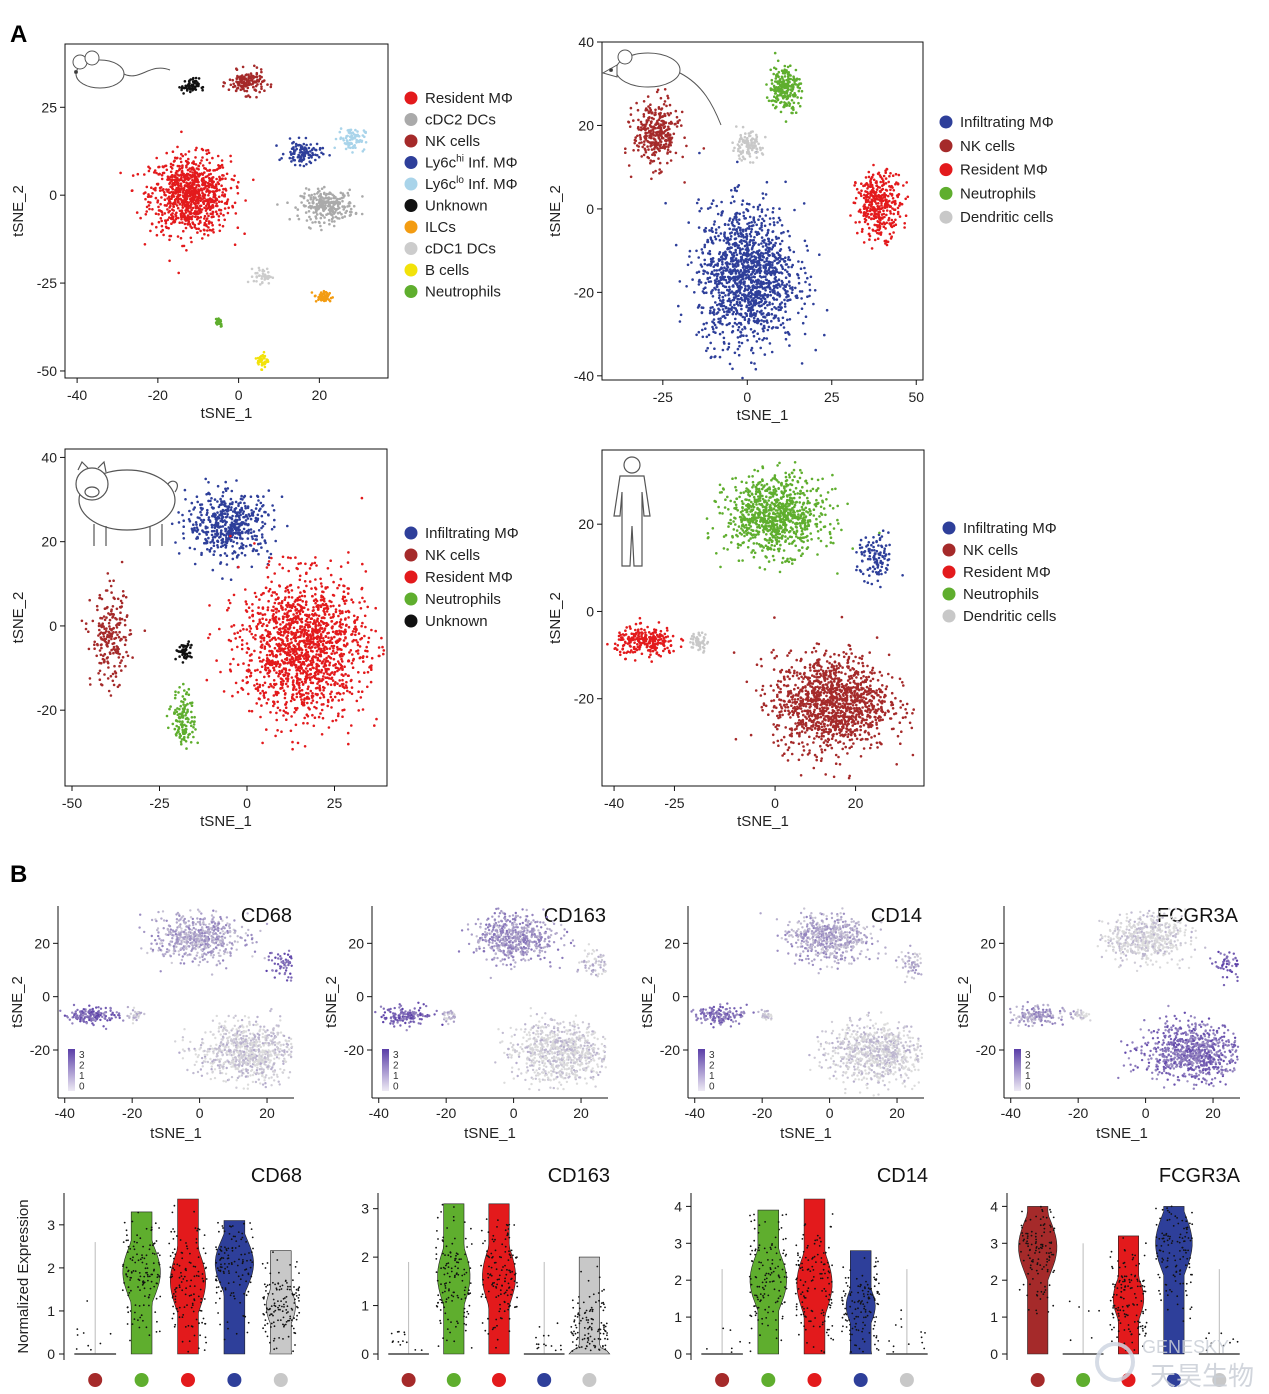 This screenshot has height=1394, width=1269. I want to click on x-tick-label: -25, so click(663, 397).